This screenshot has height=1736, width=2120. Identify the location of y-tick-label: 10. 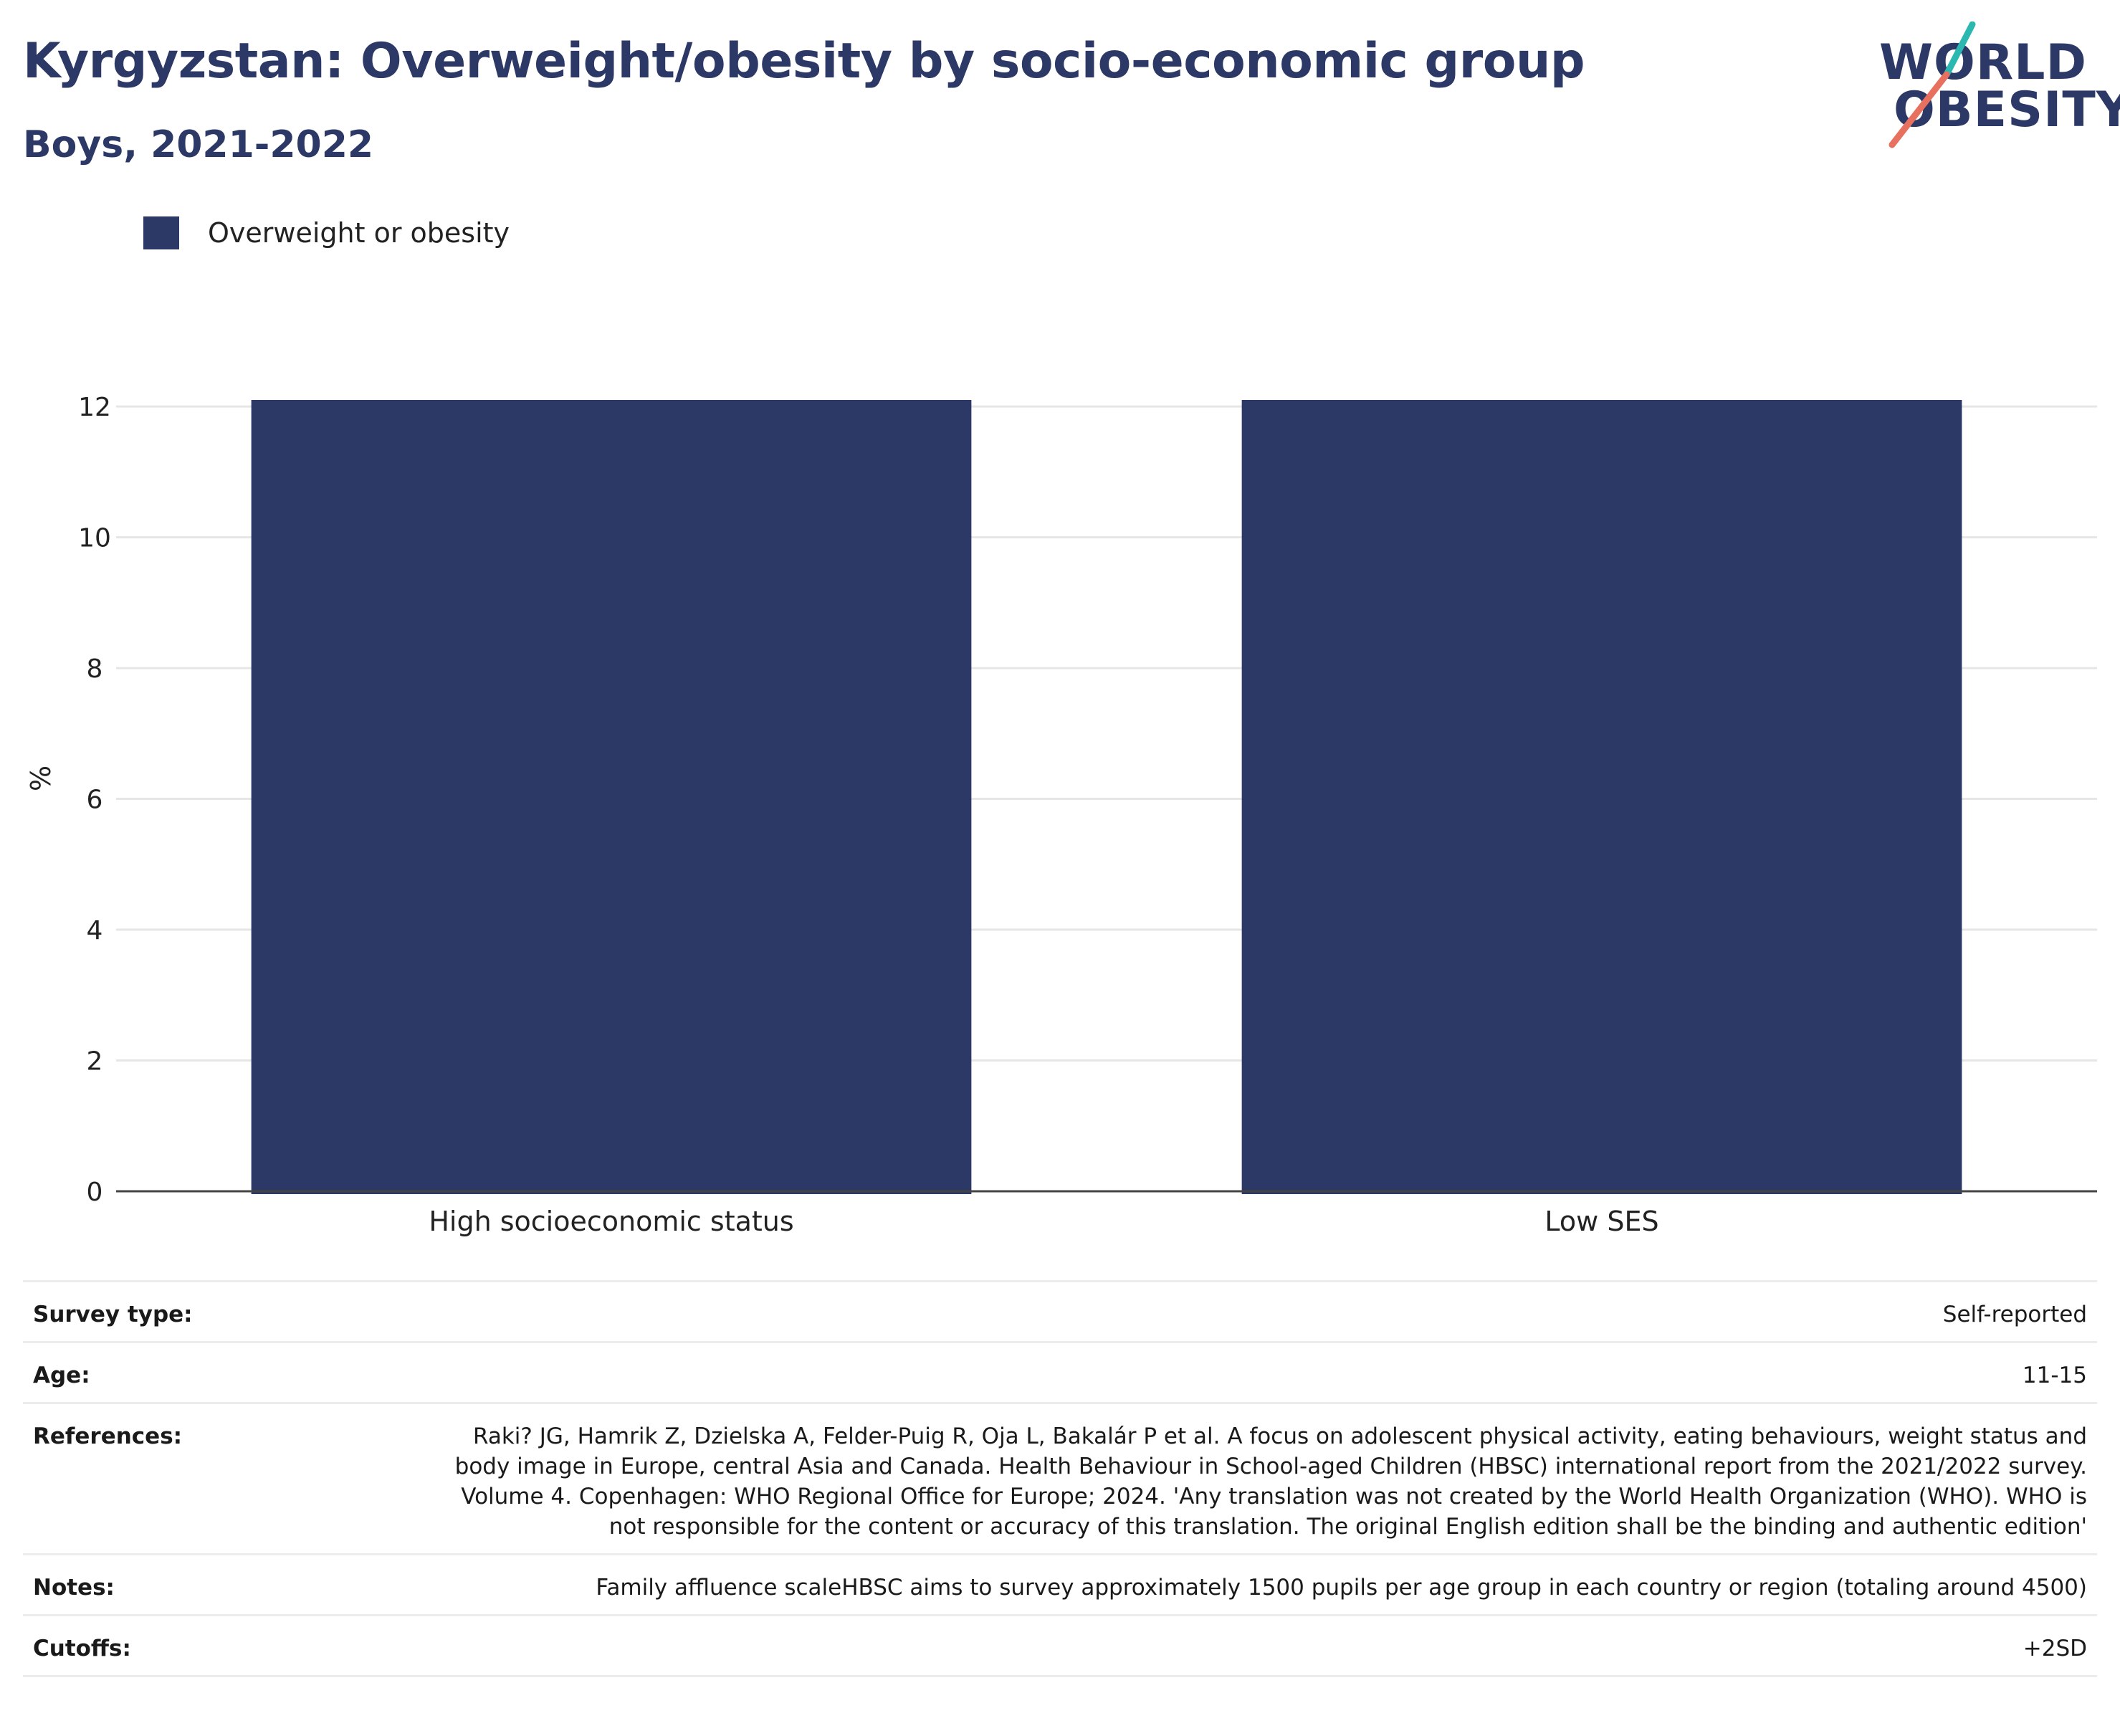
(95, 538).